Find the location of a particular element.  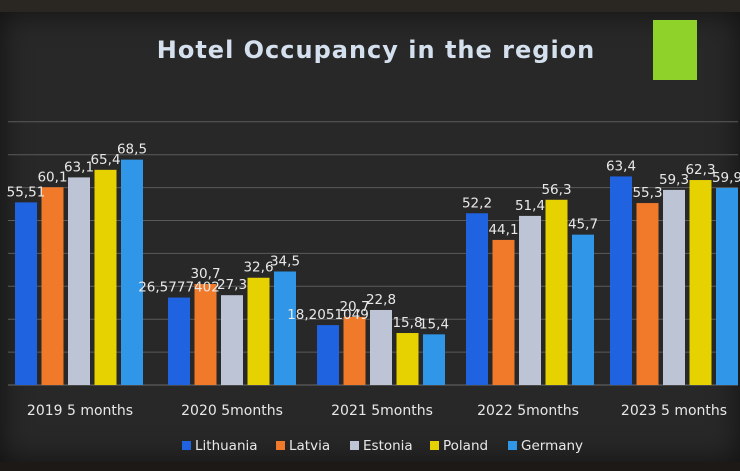

category-label: 2020 5months is located at coordinates (232, 411).